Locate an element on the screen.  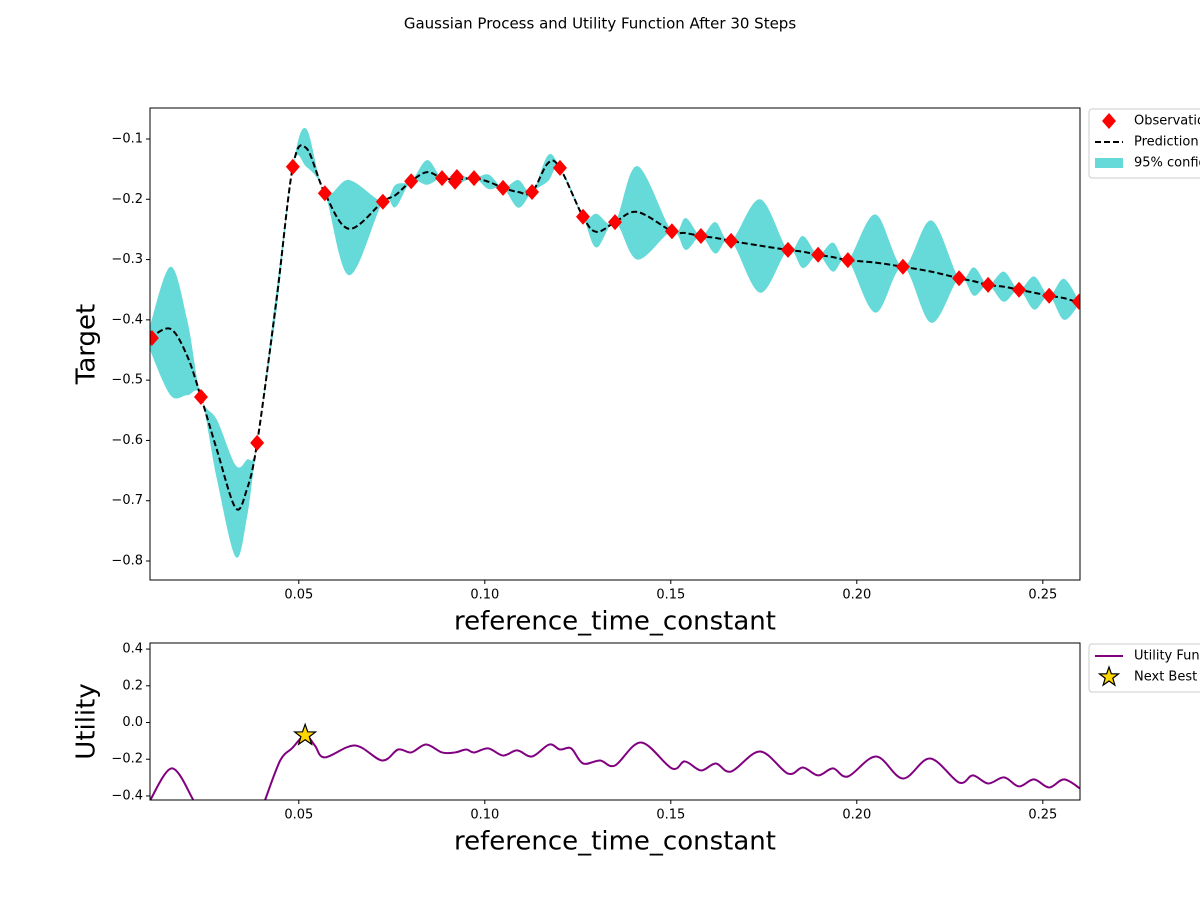
legend-label: Utility Function is located at coordinates (1167, 656).